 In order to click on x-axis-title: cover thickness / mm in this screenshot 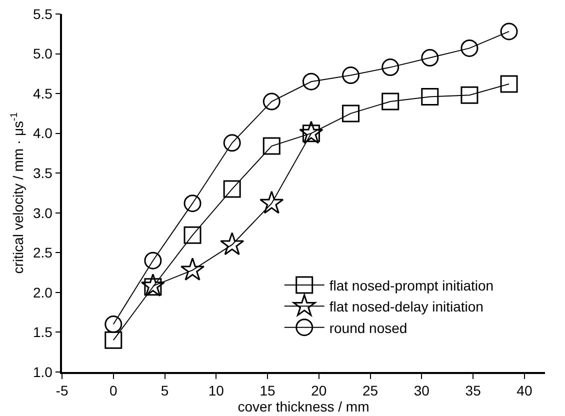, I will do `click(304, 406)`.